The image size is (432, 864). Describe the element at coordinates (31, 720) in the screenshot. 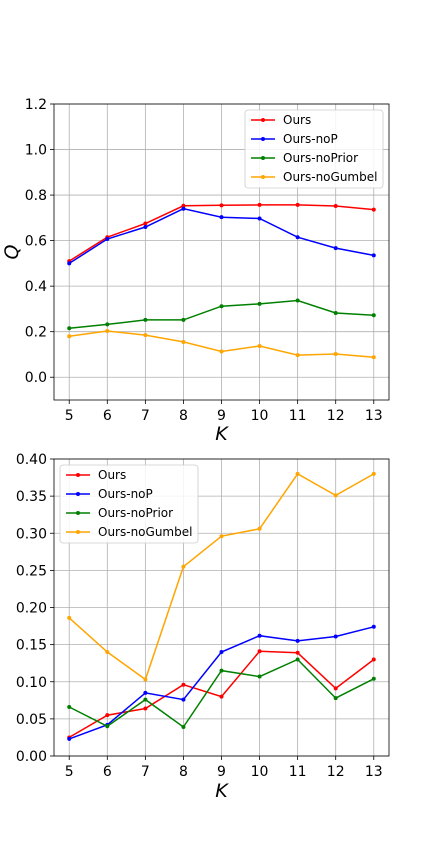

I see `y-tick-label: 0.05` at that location.